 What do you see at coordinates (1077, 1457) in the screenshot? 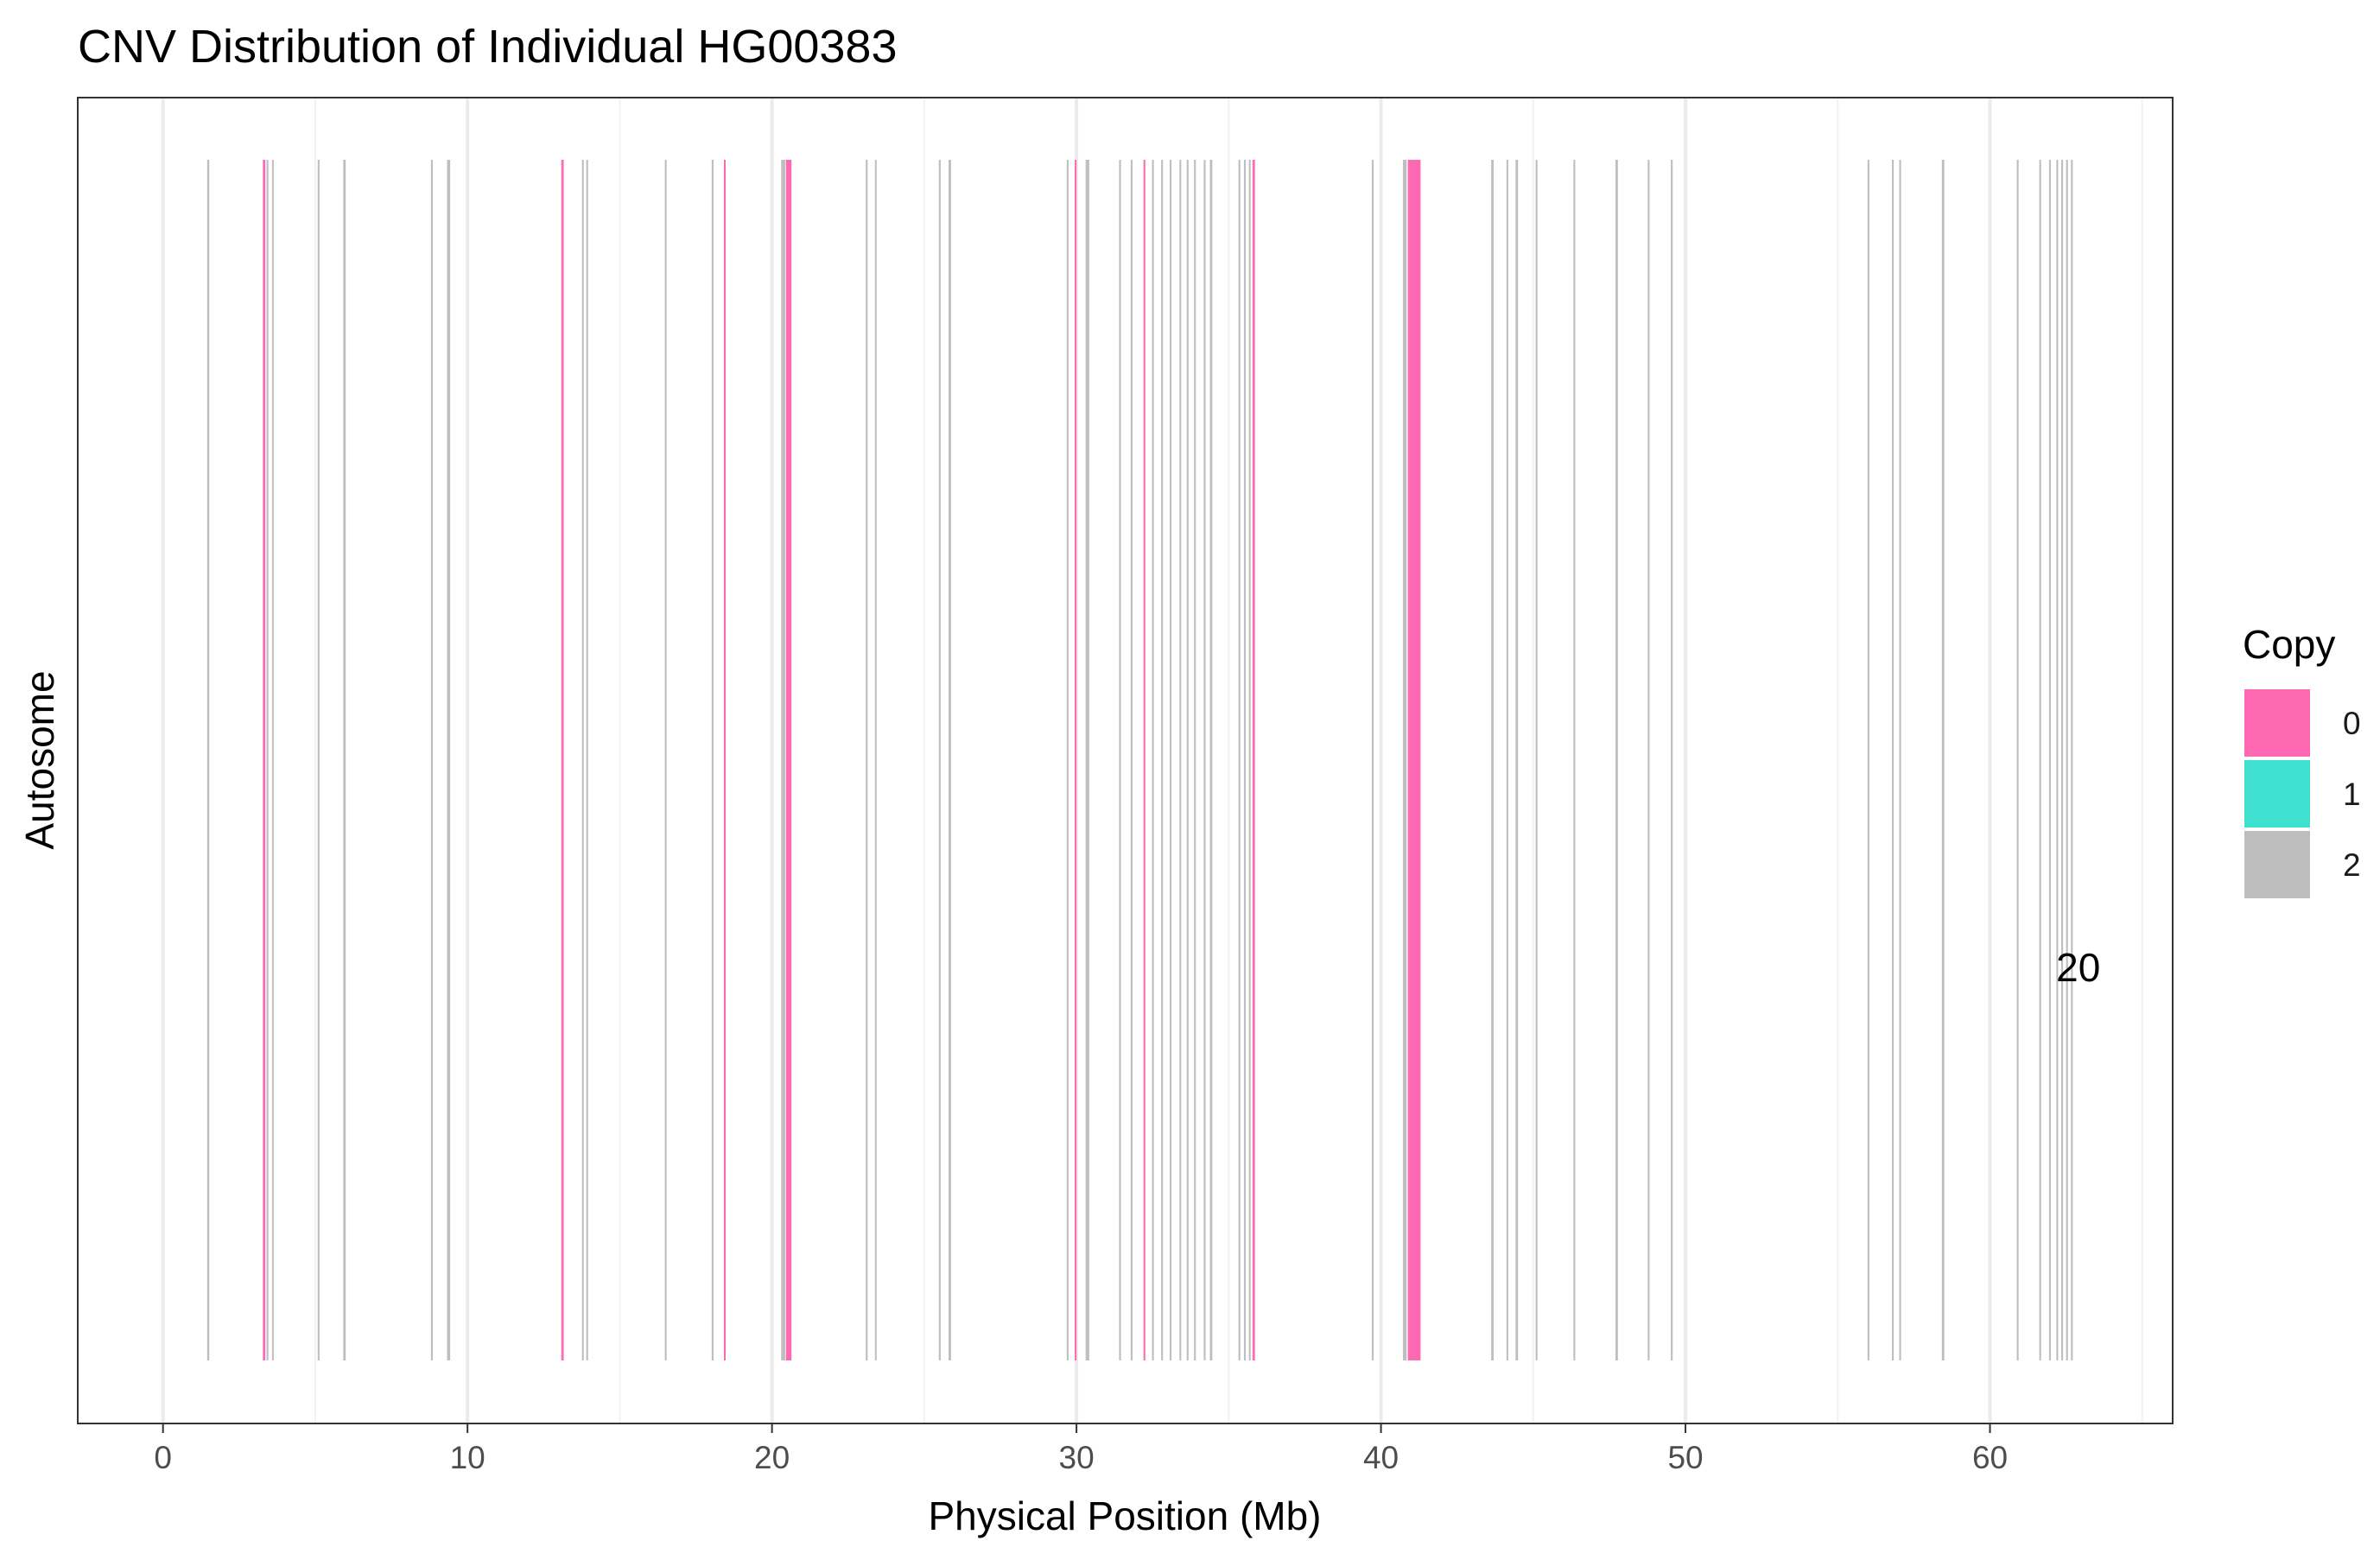
I see `x-tick-label: 30` at bounding box center [1077, 1457].